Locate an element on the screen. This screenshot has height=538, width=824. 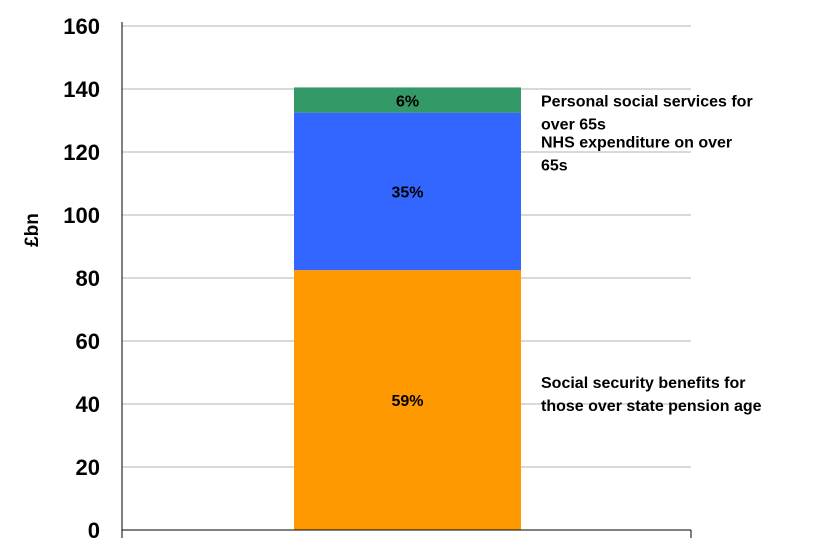
y-tick-label: 100 is located at coordinates (81, 215).